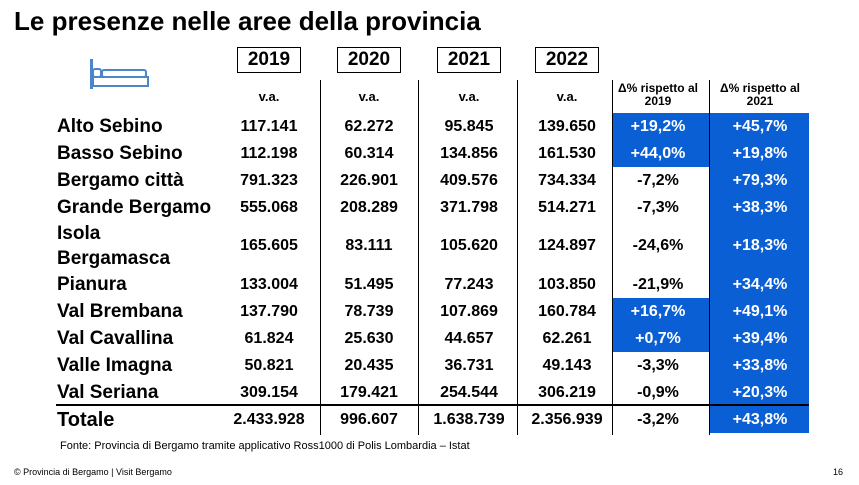  I want to click on value-cell: 117.141, so click(269, 126).